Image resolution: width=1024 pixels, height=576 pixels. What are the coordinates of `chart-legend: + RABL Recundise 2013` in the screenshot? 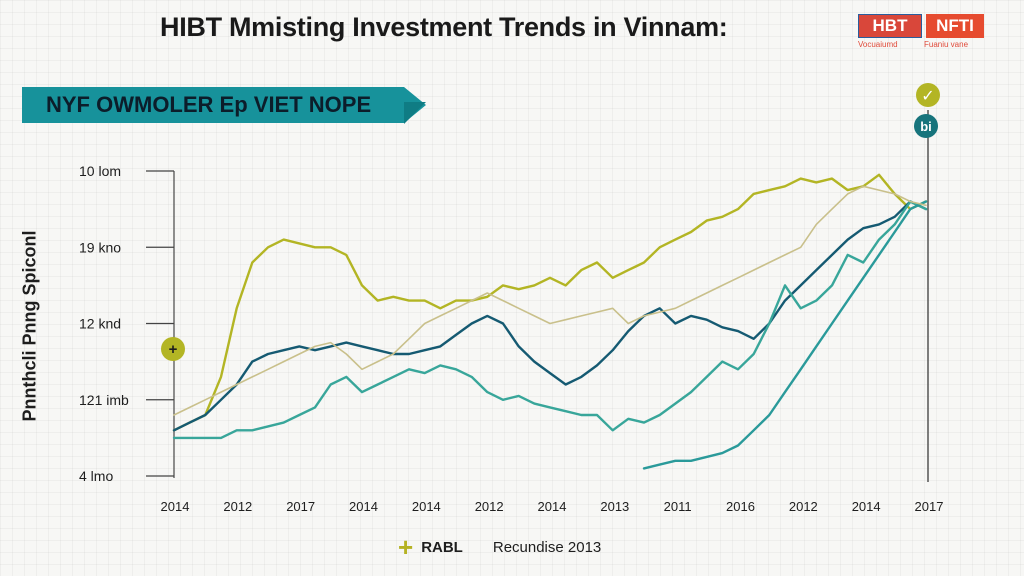 It's located at (500, 547).